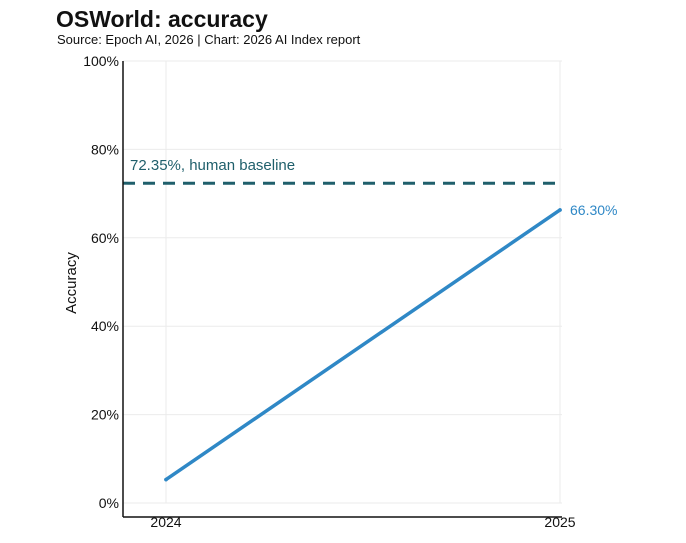 This screenshot has height=543, width=686. I want to click on reference-layer: 72.35%, human baseline, so click(342, 171).